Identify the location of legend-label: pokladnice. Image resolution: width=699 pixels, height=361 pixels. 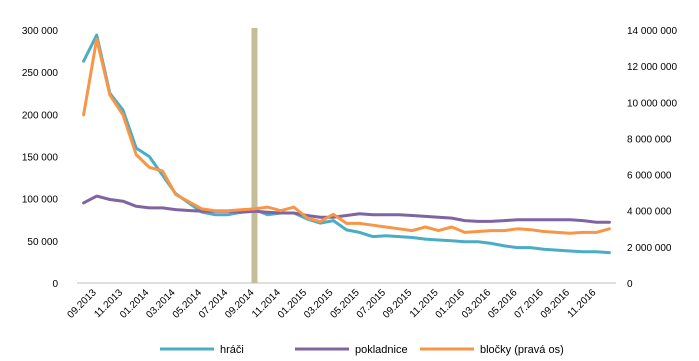
(381, 350).